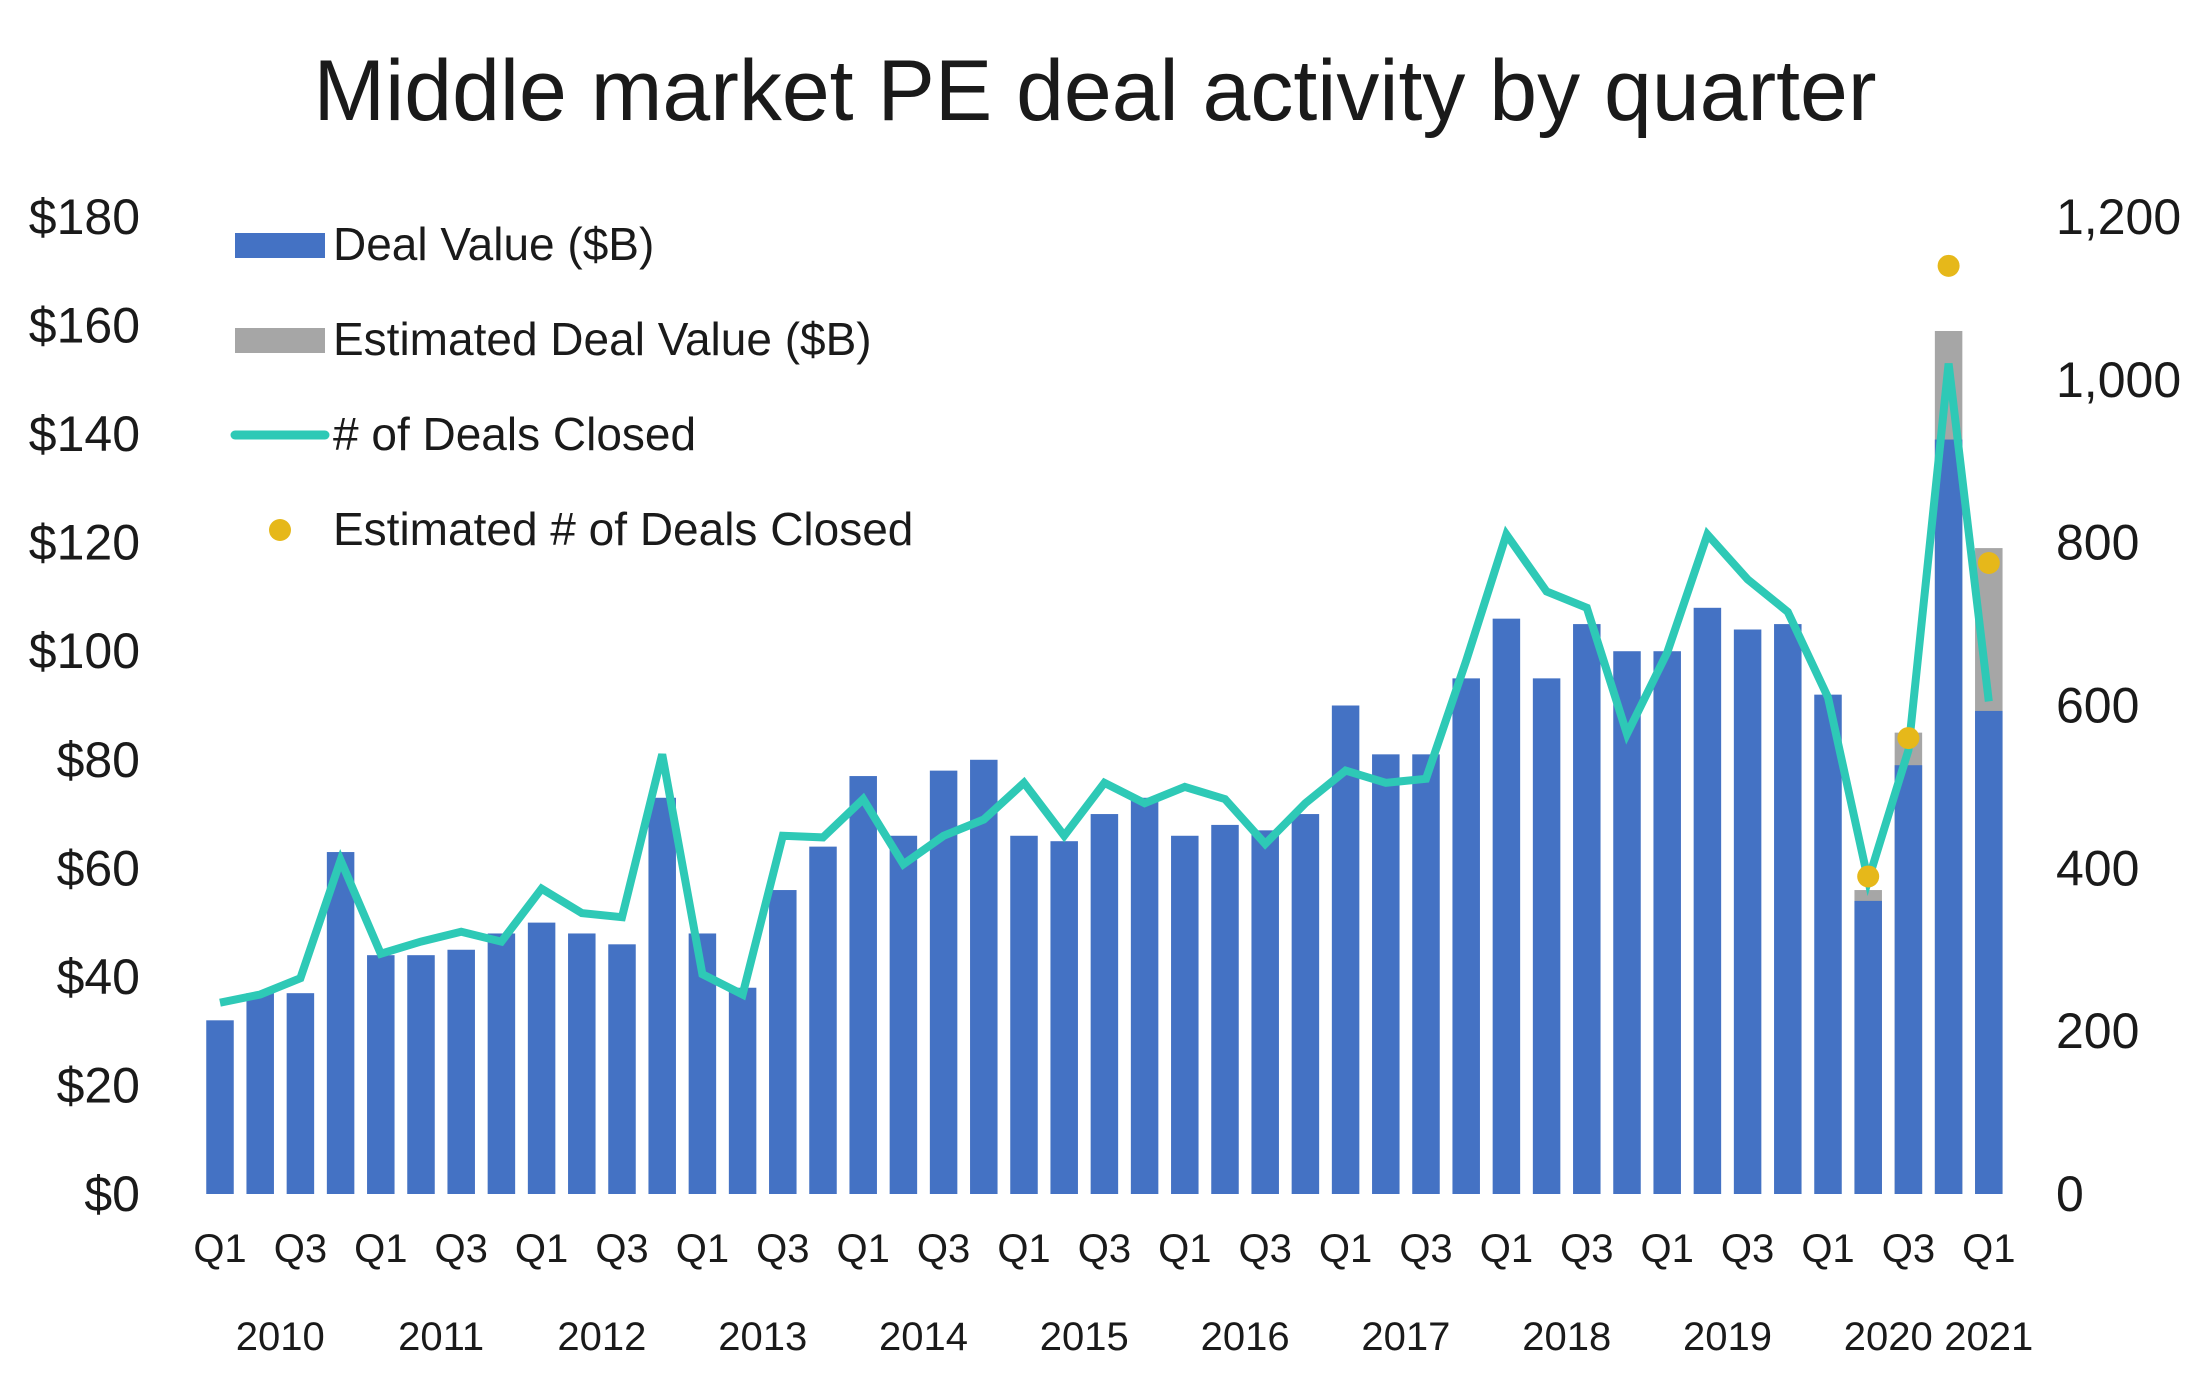  I want to click on year-label: 2017, so click(1405, 1337).